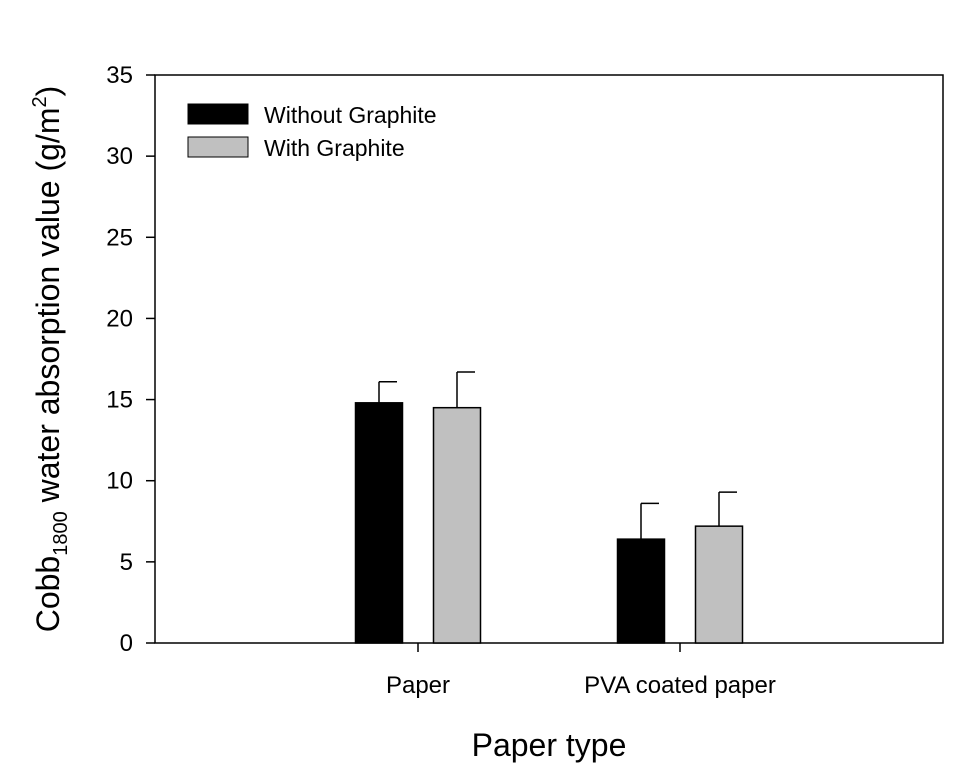 This screenshot has width=958, height=778. I want to click on y-axis-title-subscript: 1800, so click(61, 533).